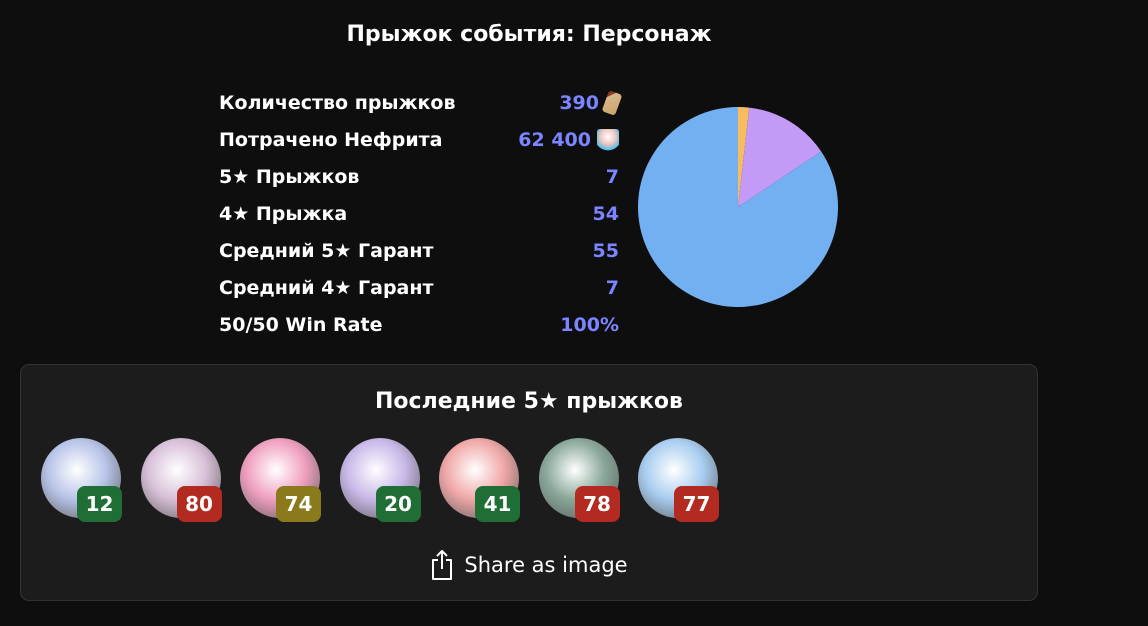  I want to click on stat-label: 5★ Прыжков, so click(289, 176).